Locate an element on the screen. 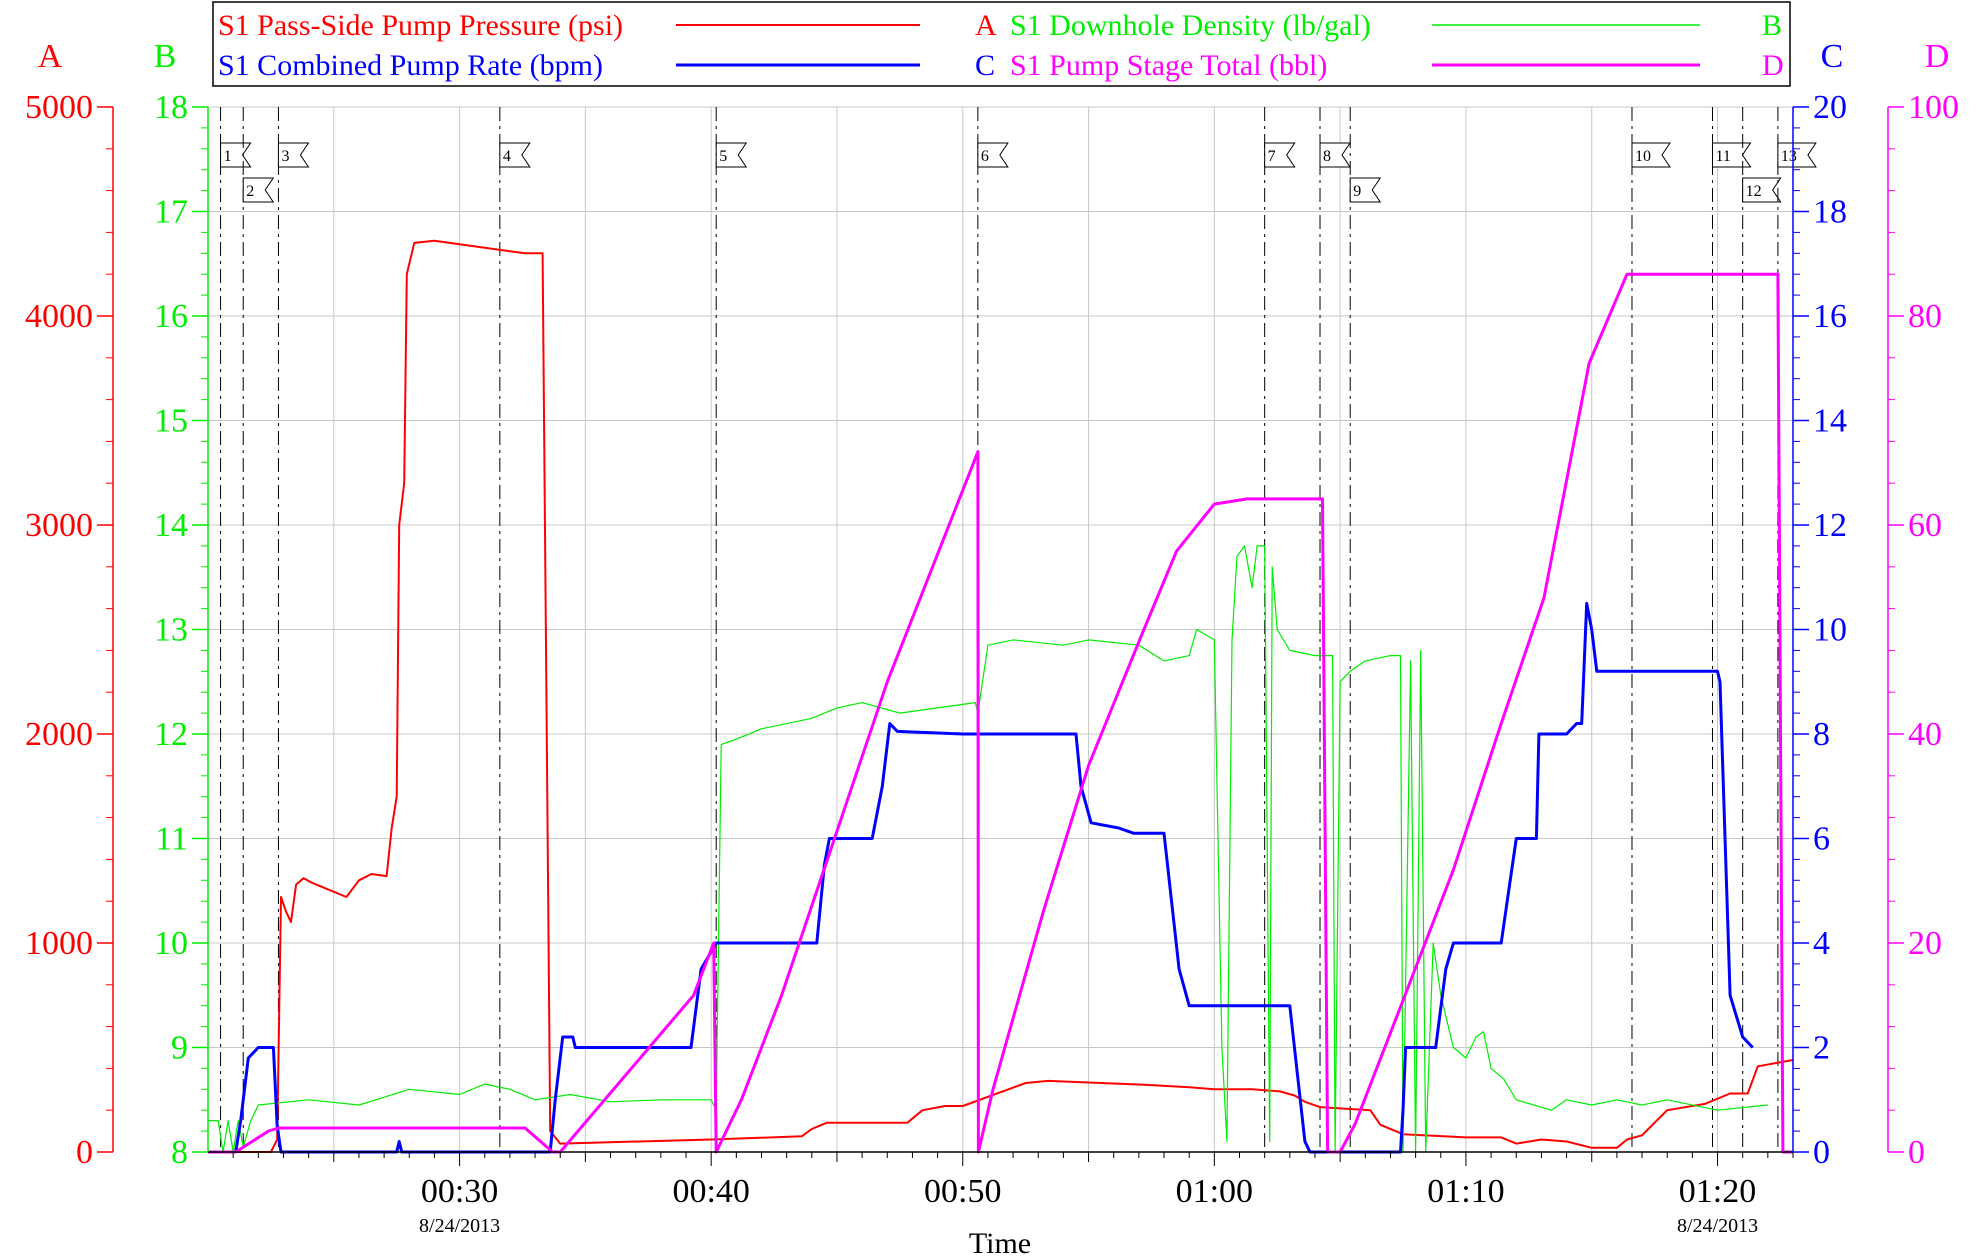 Image resolution: width=1976 pixels, height=1260 pixels. legend-letter: D is located at coordinates (1773, 65).